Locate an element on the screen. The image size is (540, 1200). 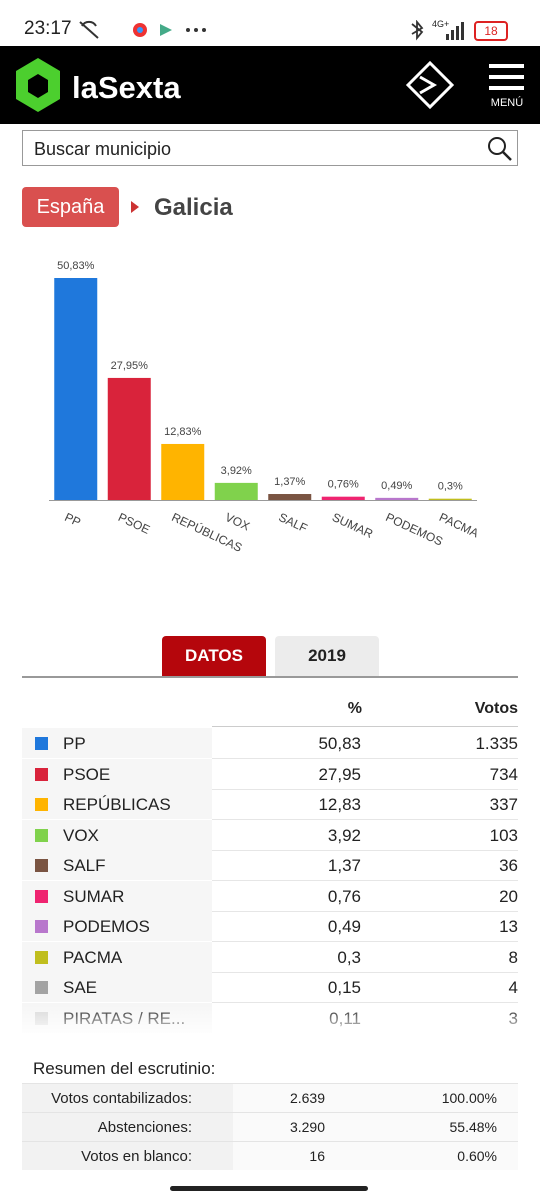
summary-value: 16 is located at coordinates (317, 1156).